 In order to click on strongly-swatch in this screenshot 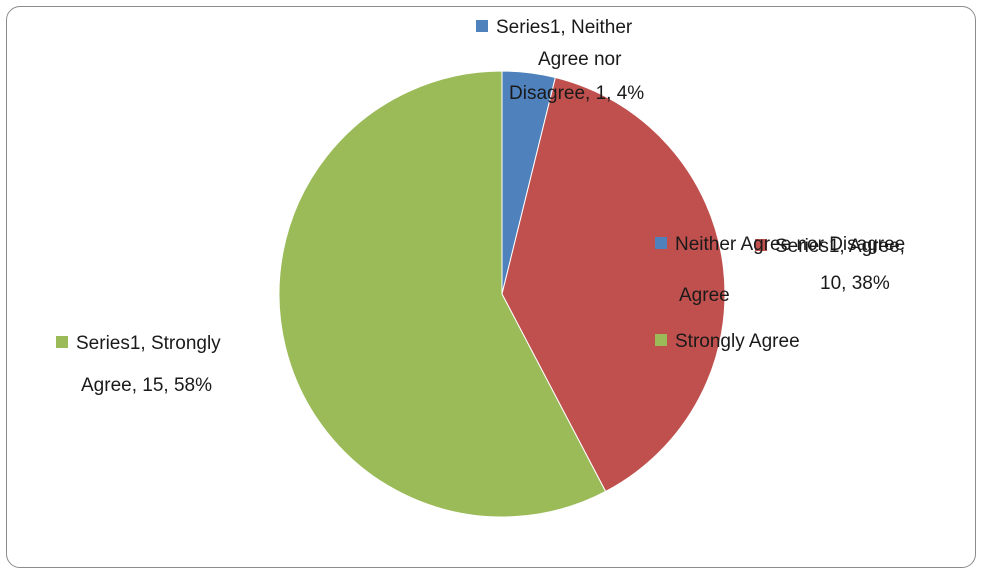, I will do `click(62, 341)`.